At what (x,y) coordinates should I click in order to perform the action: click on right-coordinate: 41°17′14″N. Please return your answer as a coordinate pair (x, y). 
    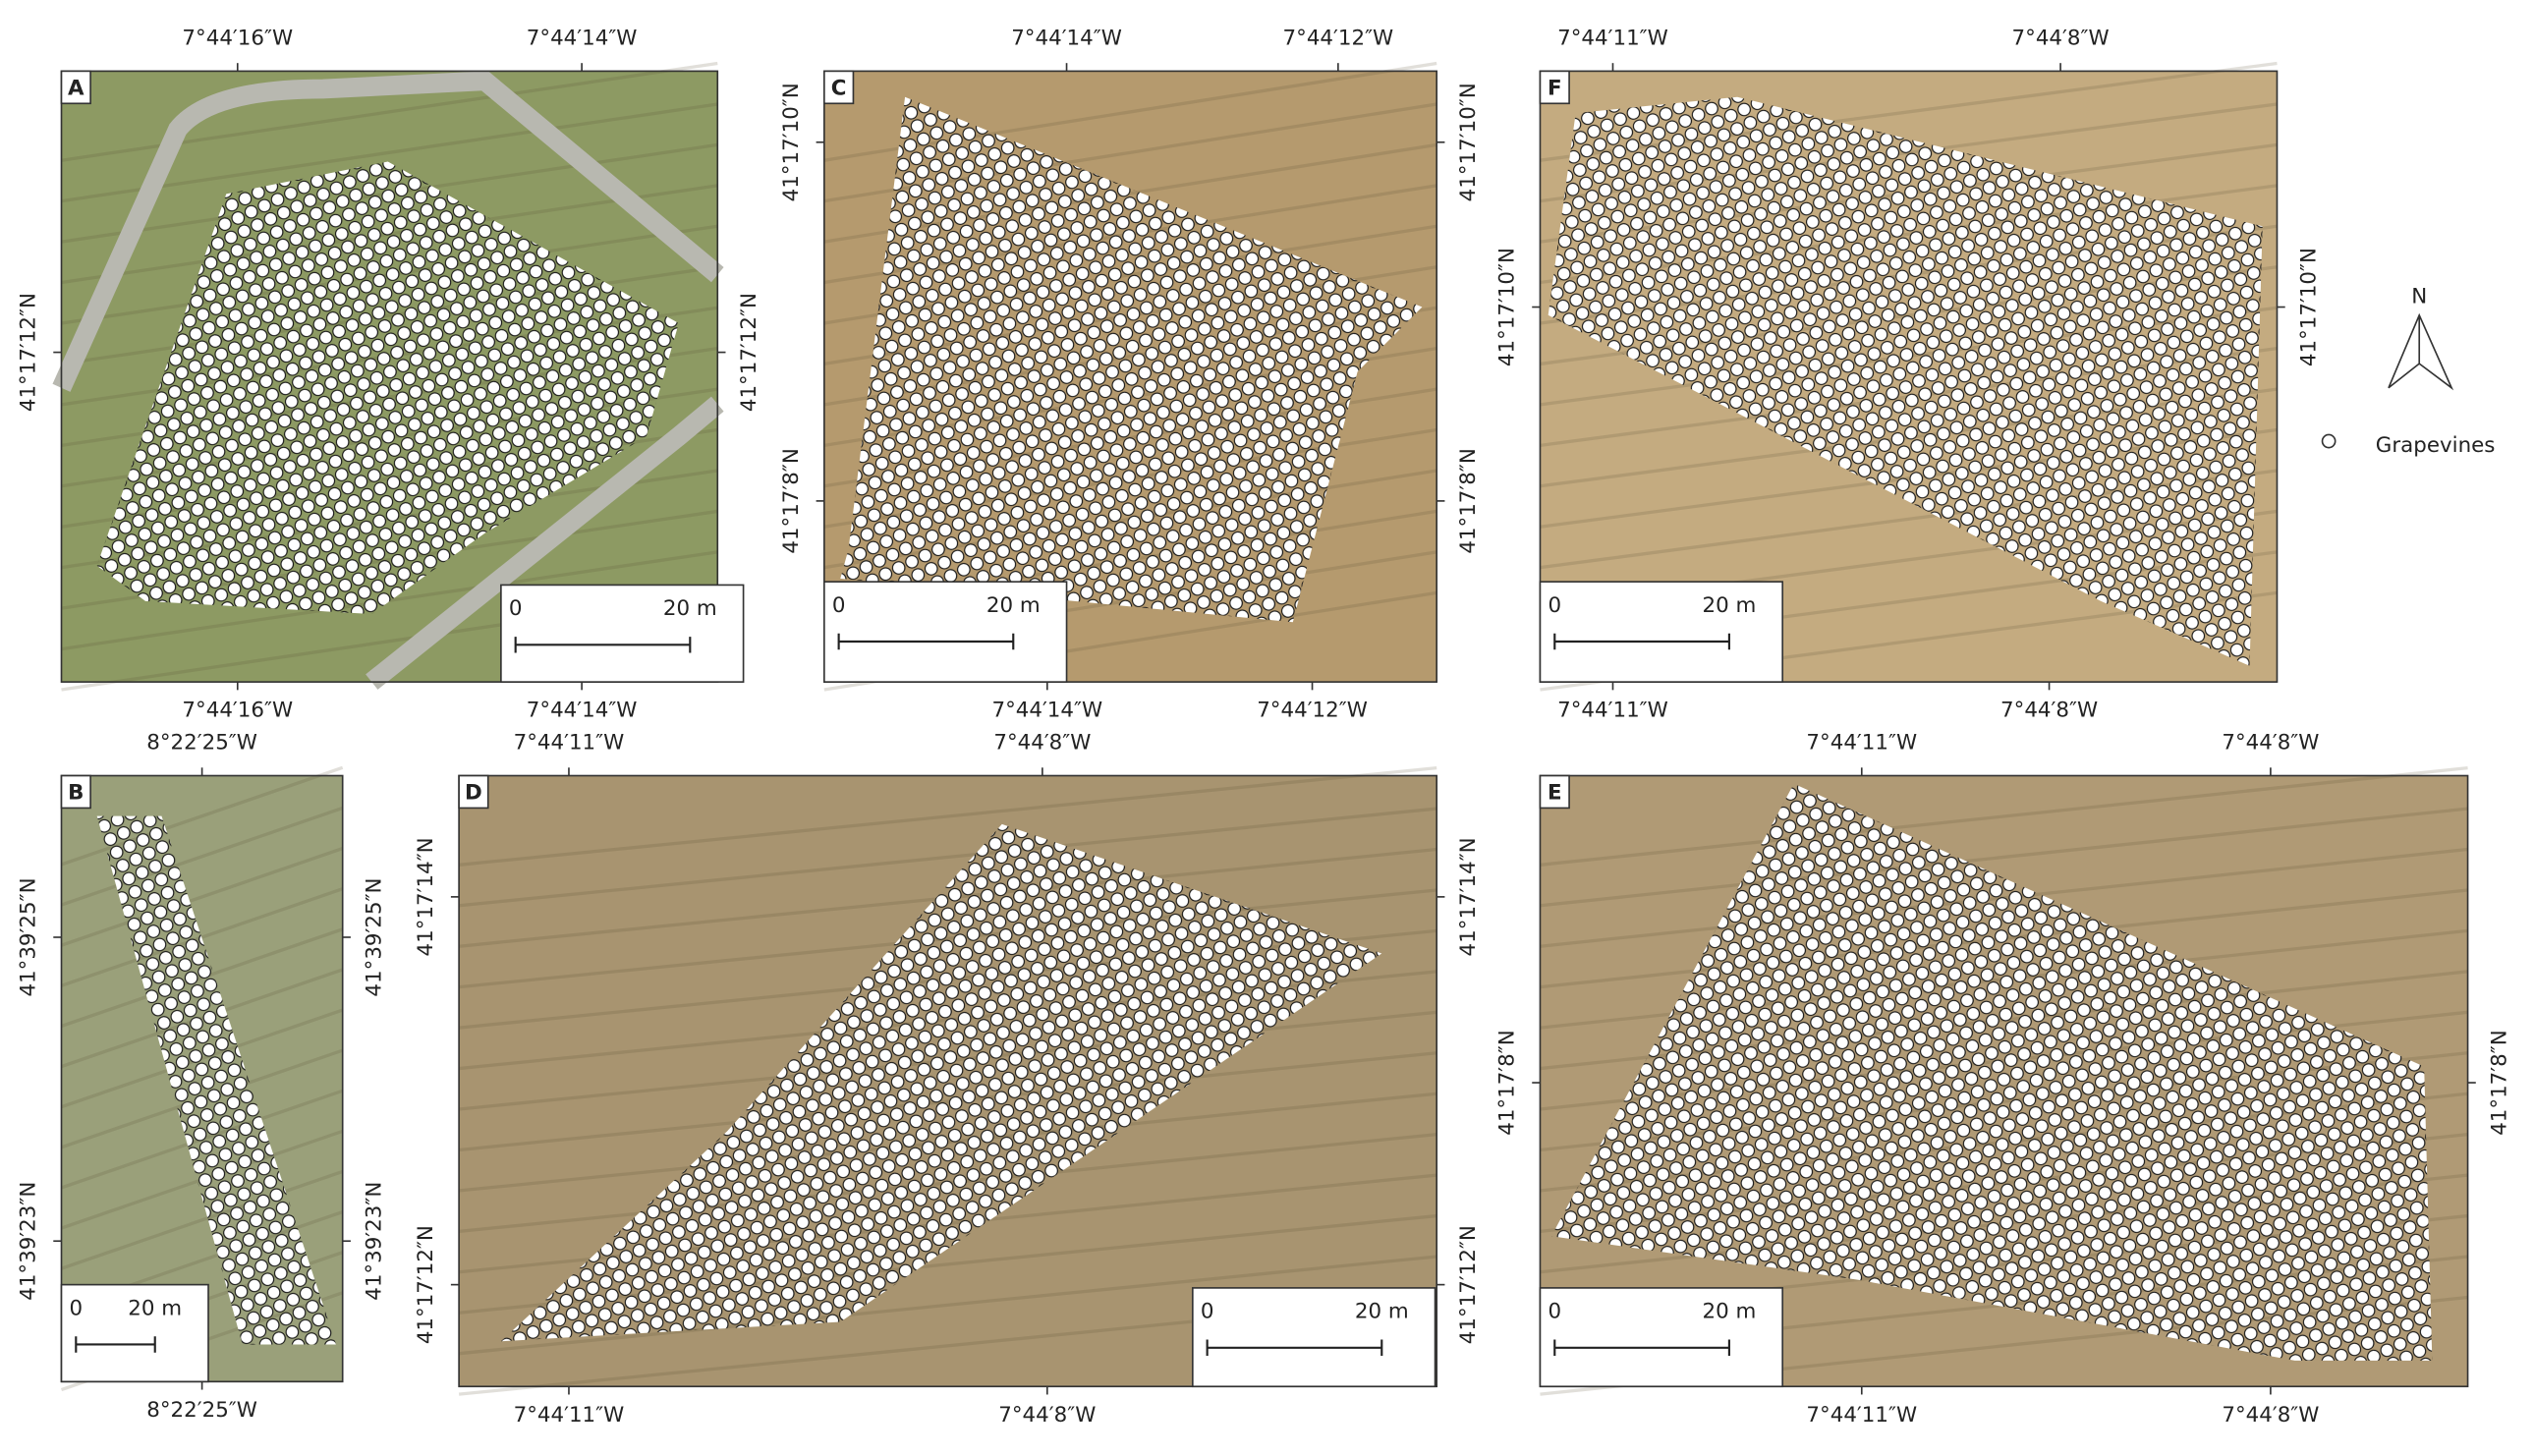
    Looking at the image, I should click on (1468, 896).